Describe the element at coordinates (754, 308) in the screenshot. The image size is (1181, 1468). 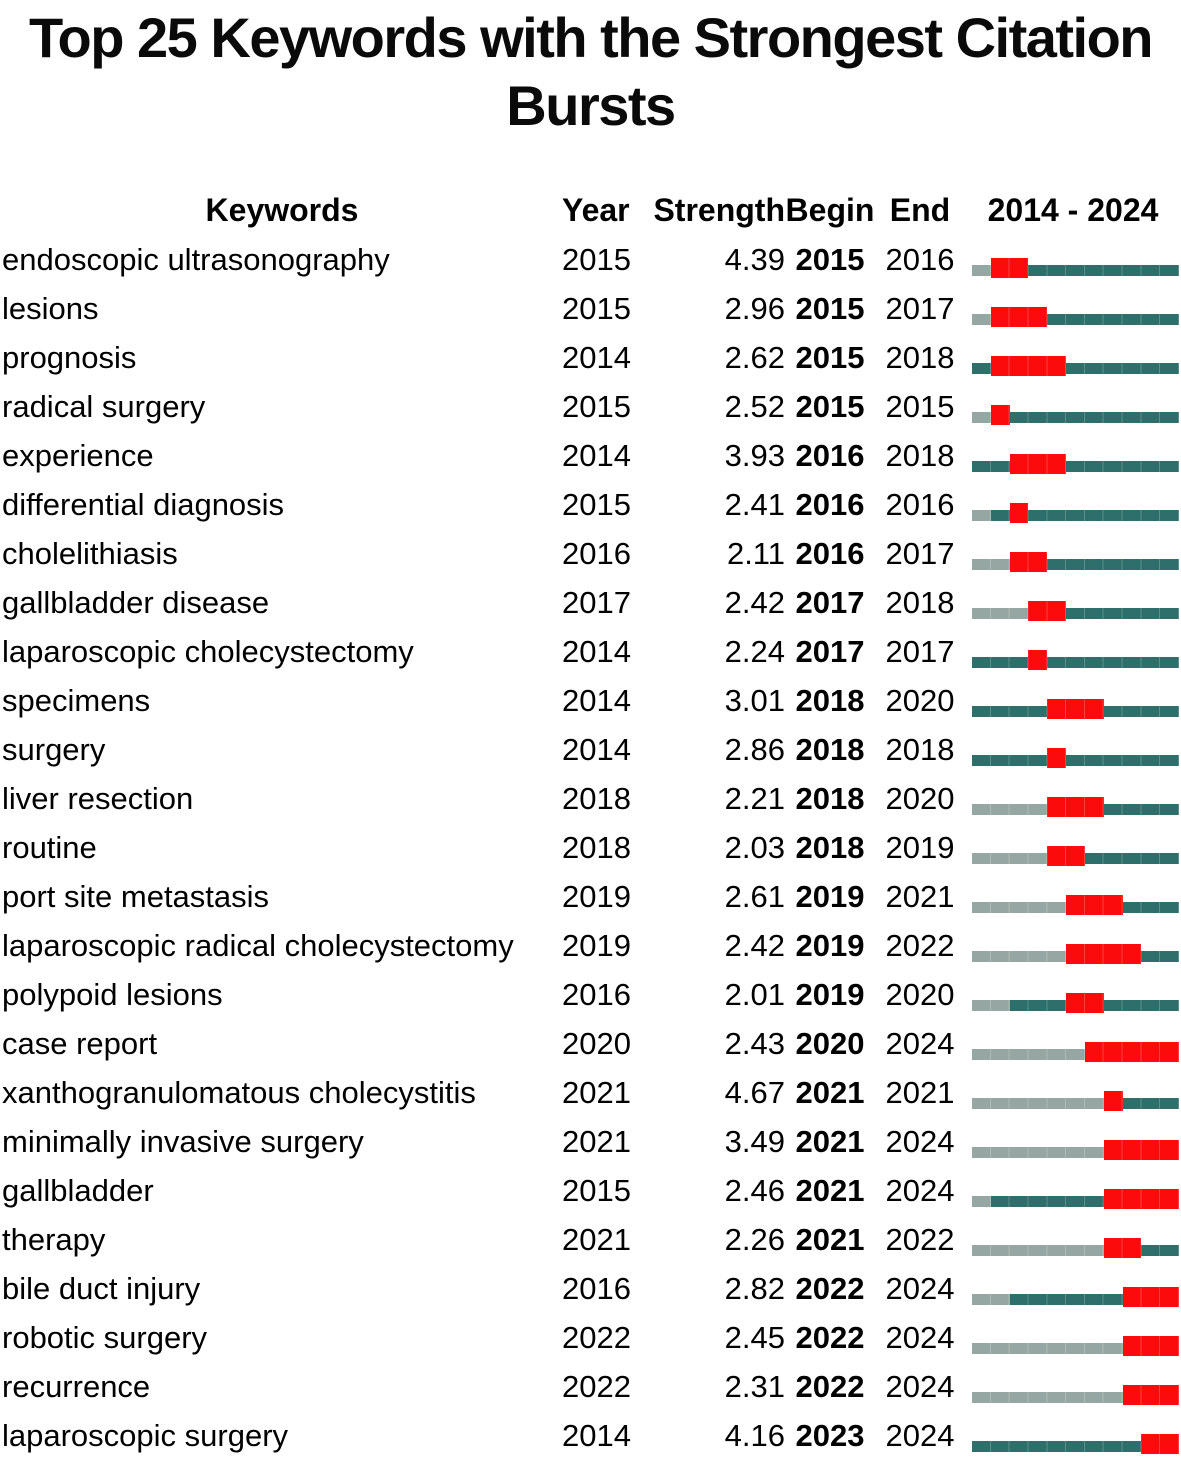
I see `strength-cell: 2.96` at that location.